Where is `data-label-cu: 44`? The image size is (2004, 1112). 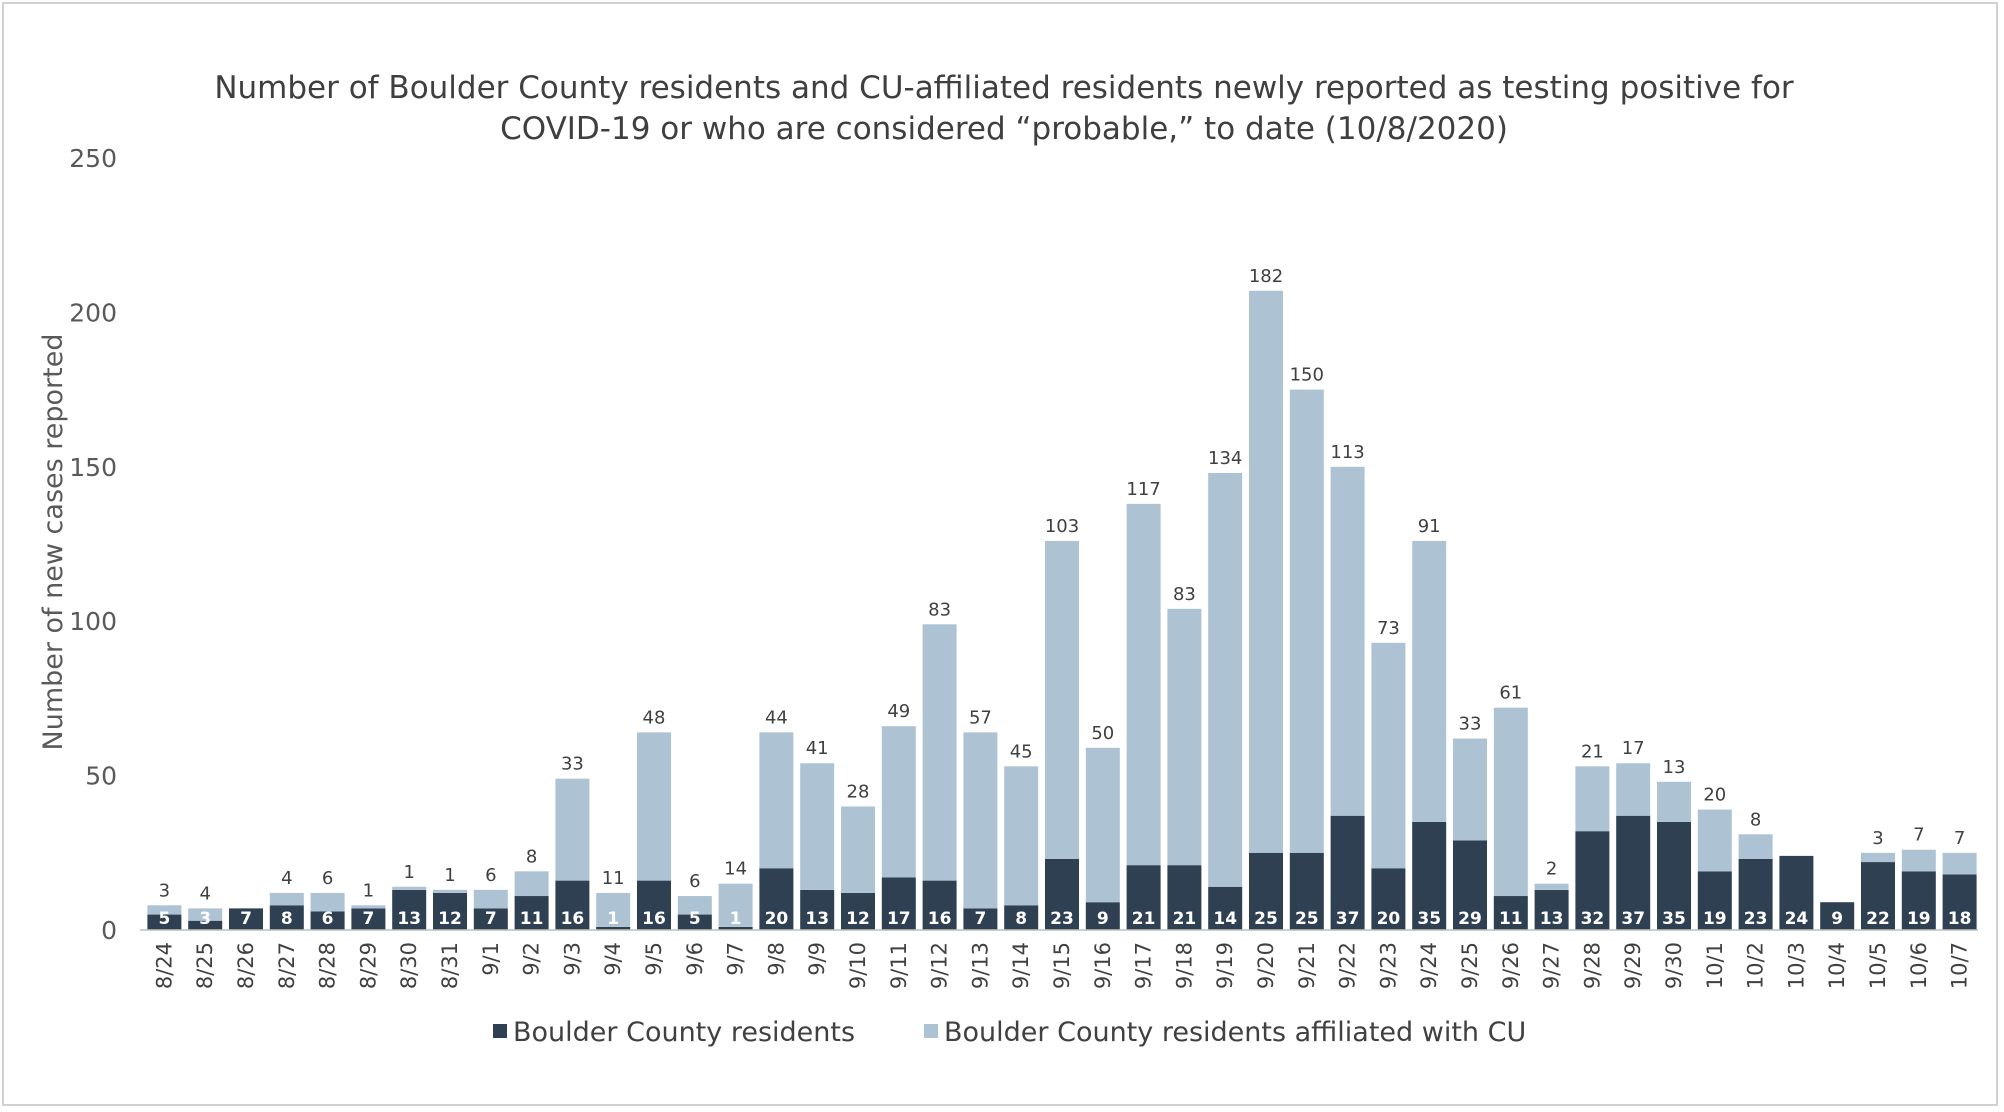
data-label-cu: 44 is located at coordinates (776, 717).